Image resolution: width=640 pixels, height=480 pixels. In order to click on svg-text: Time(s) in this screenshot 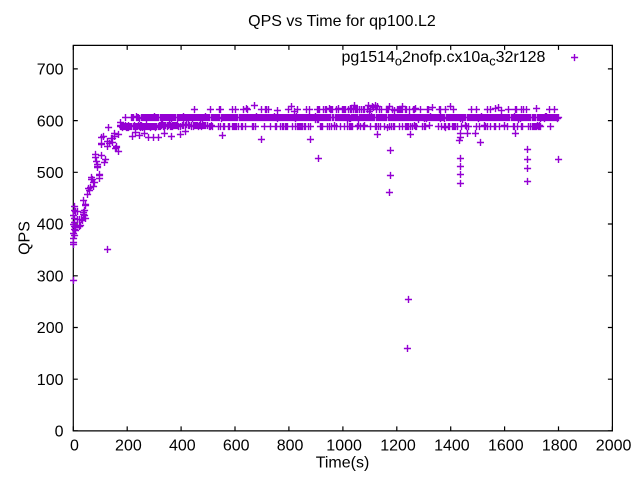, I will do `click(343, 463)`.